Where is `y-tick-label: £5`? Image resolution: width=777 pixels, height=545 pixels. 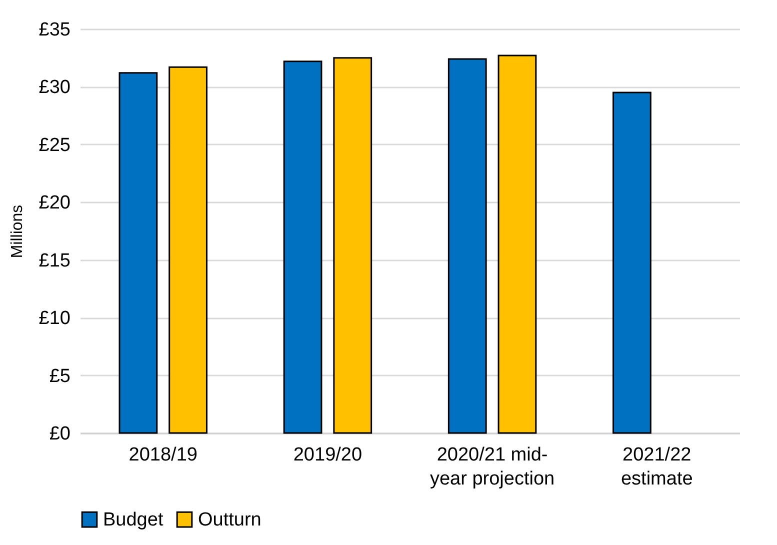
y-tick-label: £5 is located at coordinates (59, 376).